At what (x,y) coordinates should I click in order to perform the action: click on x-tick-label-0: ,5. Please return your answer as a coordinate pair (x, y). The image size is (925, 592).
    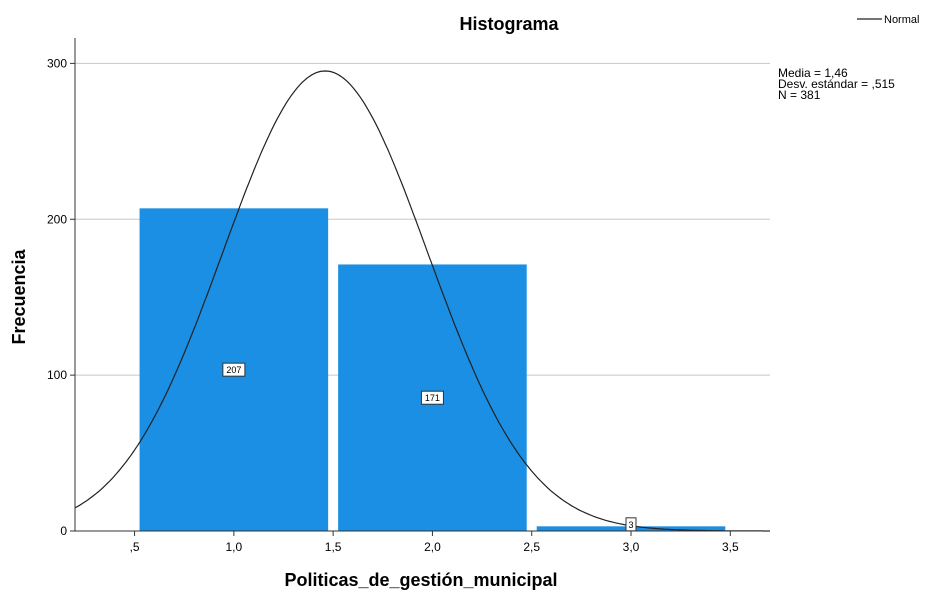
    Looking at the image, I should click on (135, 547).